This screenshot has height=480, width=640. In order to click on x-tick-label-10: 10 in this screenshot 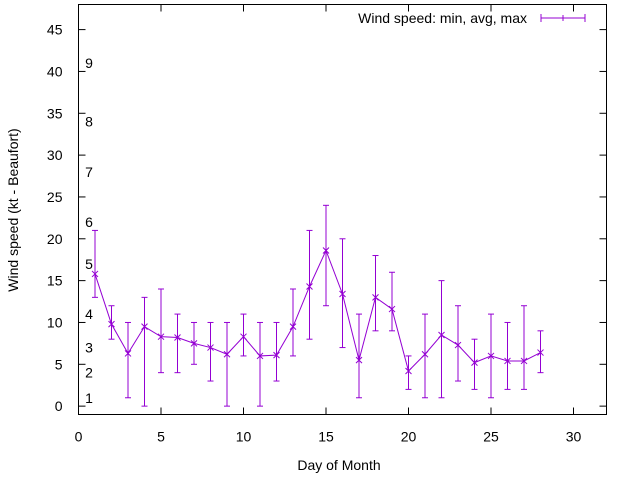, I will do `click(244, 437)`.